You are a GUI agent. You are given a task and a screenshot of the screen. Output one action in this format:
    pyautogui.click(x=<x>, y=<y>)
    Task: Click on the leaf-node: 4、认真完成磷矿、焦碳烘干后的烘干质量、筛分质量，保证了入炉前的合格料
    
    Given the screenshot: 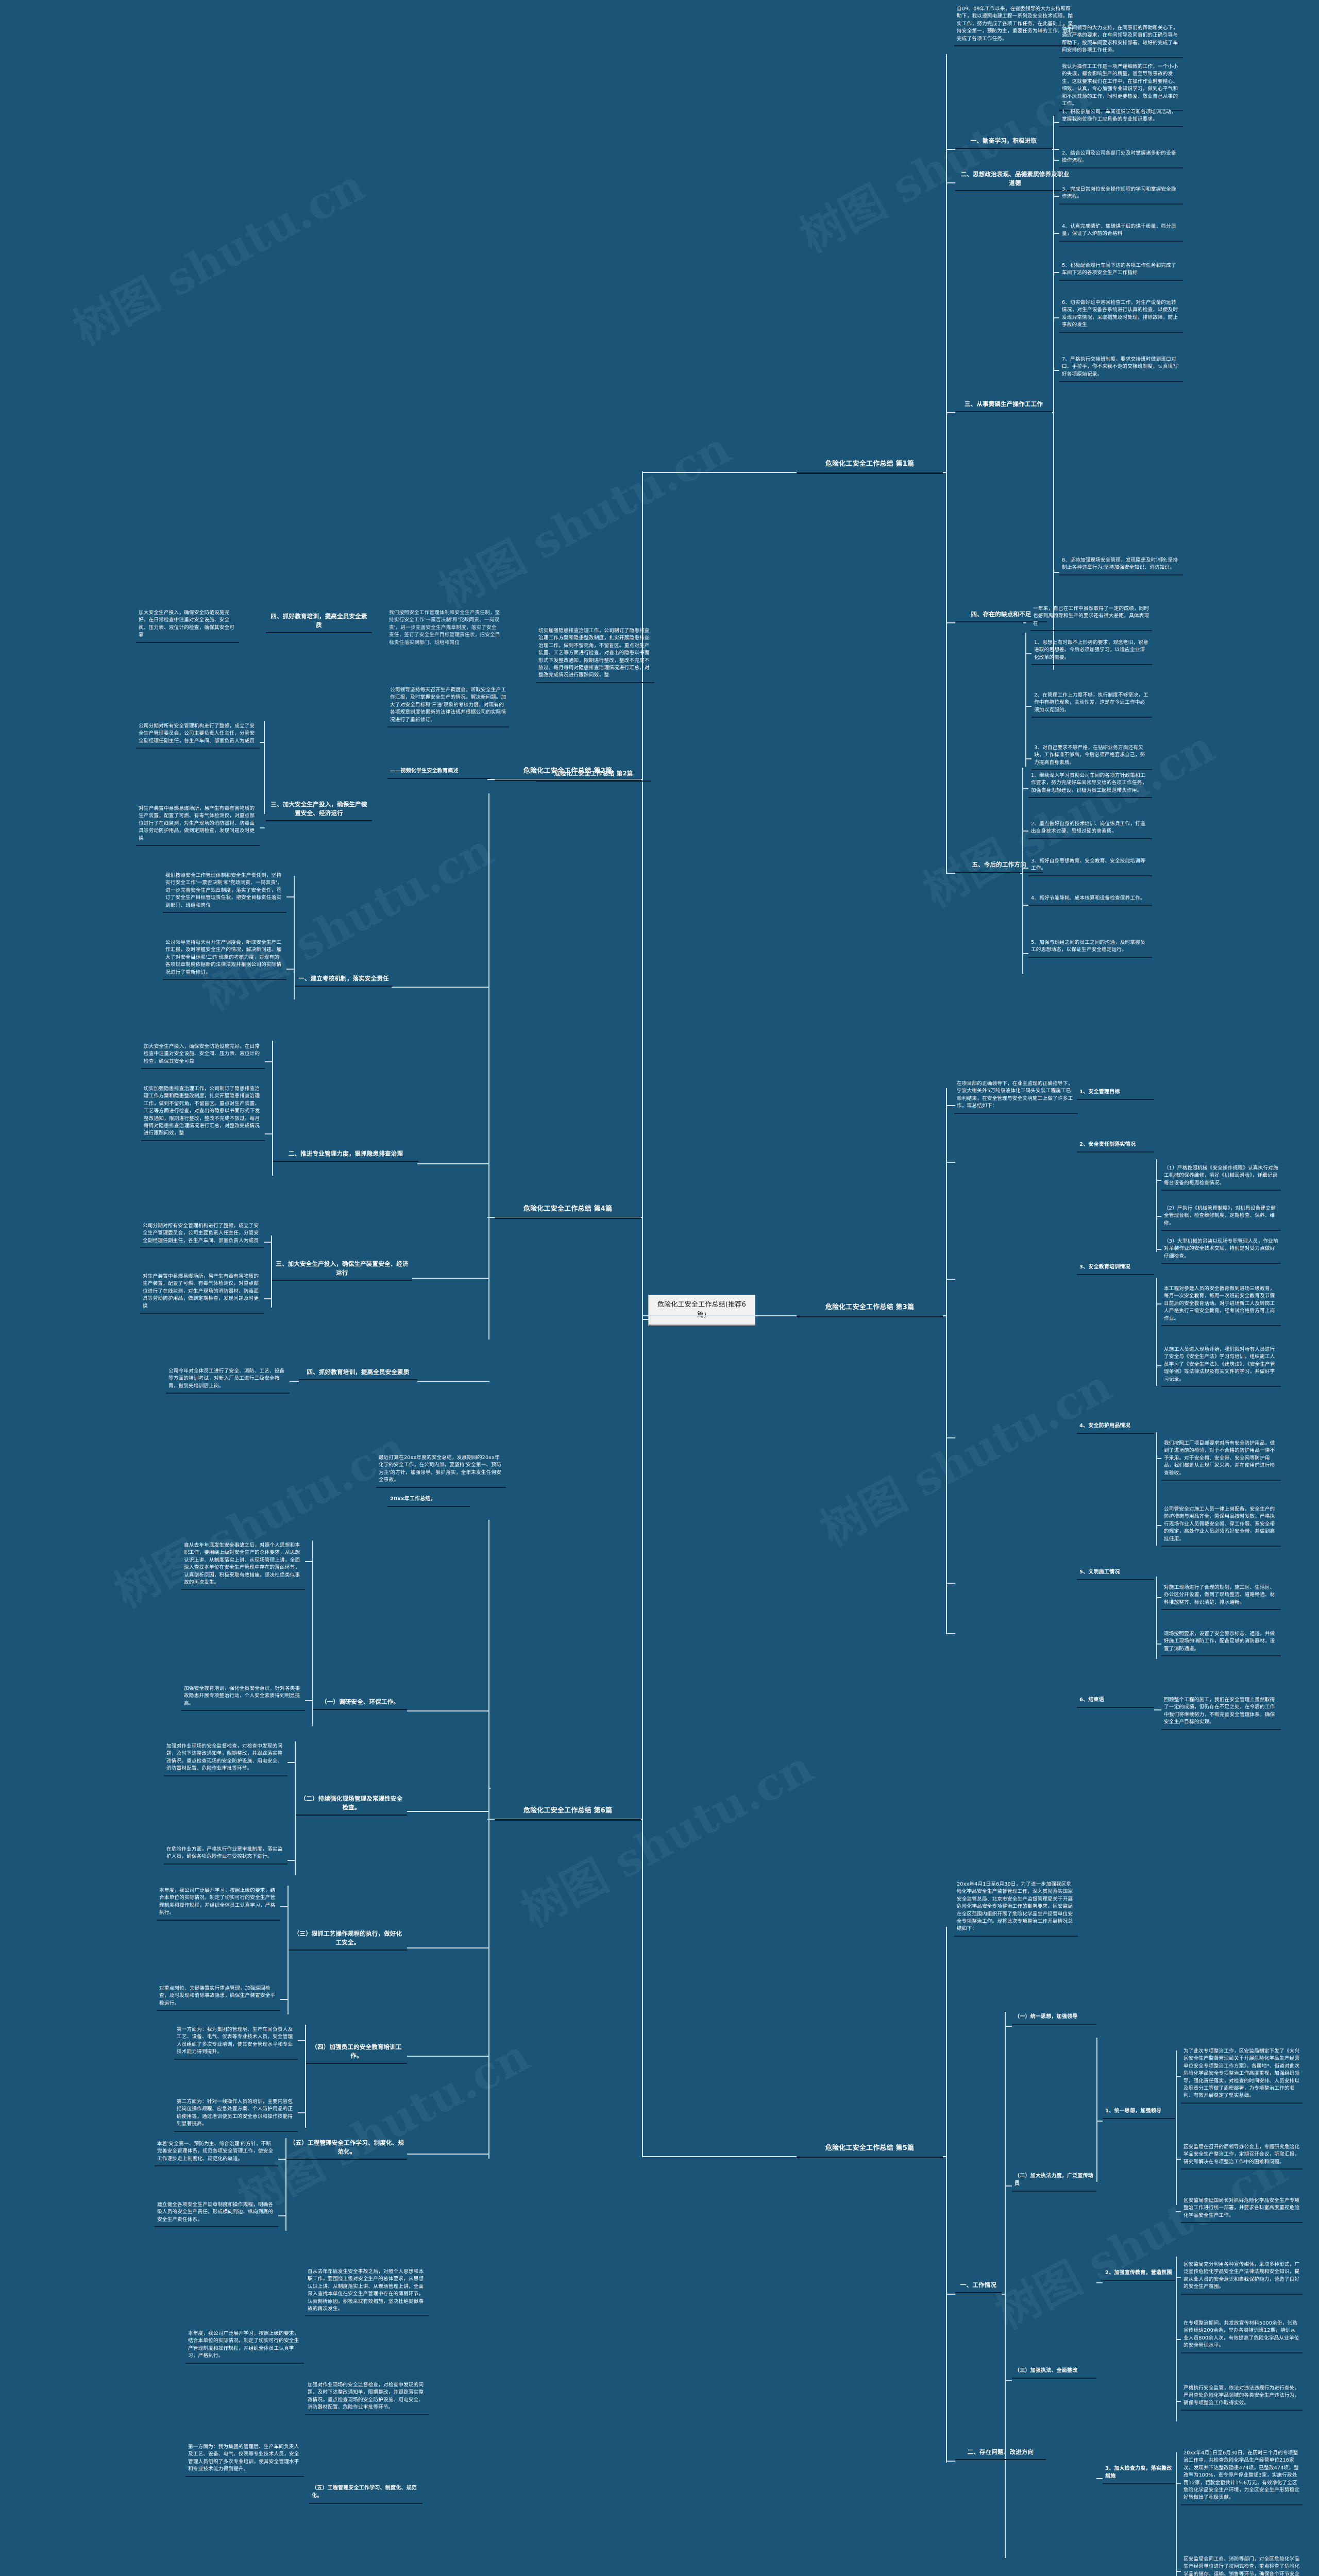 What is the action you would take?
    pyautogui.click(x=1121, y=232)
    